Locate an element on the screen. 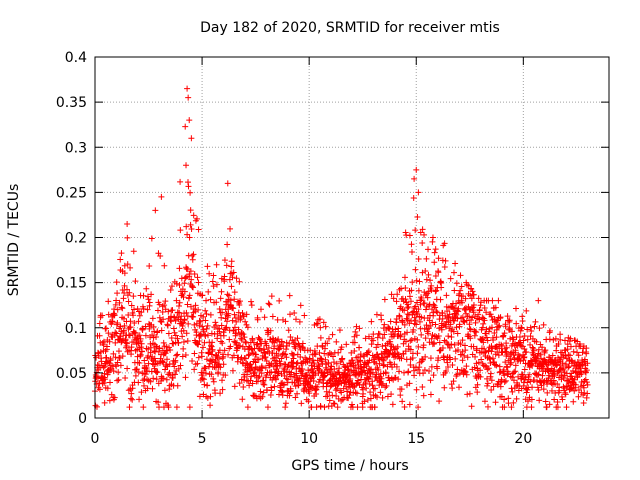  x-tick-label: 0 is located at coordinates (95, 439).